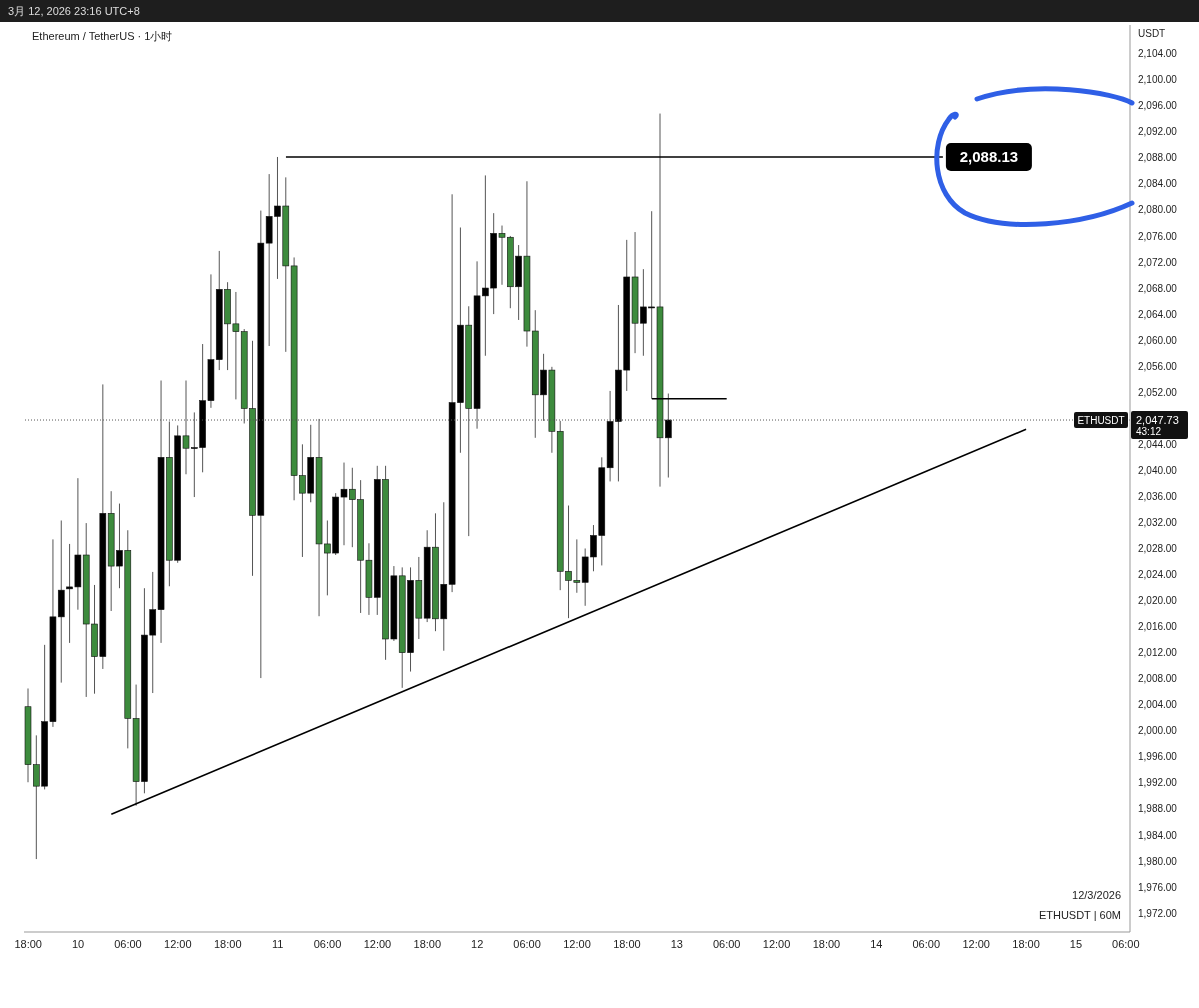 The height and width of the screenshot is (1008, 1199). What do you see at coordinates (1158, 522) in the screenshot?
I see `y-tick-label: 2,032.00` at bounding box center [1158, 522].